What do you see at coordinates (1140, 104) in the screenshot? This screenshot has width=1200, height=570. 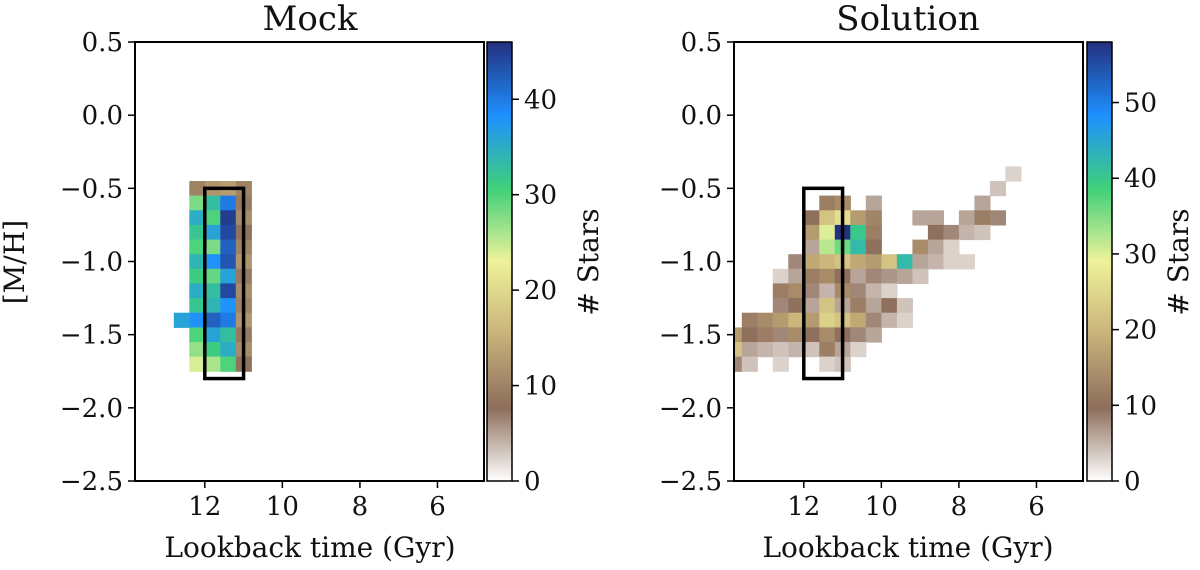 I see `colorbar-tick-label: 50` at bounding box center [1140, 104].